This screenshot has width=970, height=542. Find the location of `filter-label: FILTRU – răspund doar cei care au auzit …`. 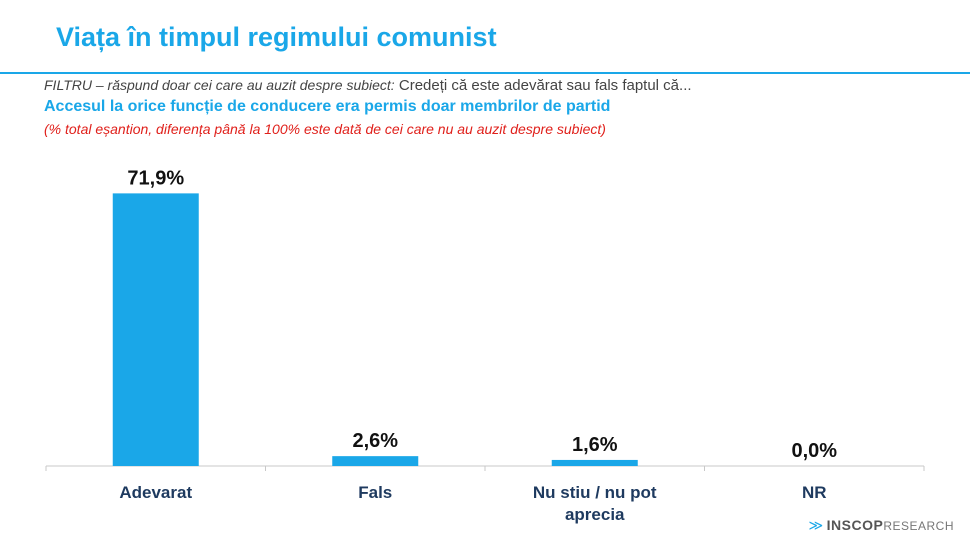

filter-label: FILTRU – răspund doar cei care au auzit … is located at coordinates (219, 85).